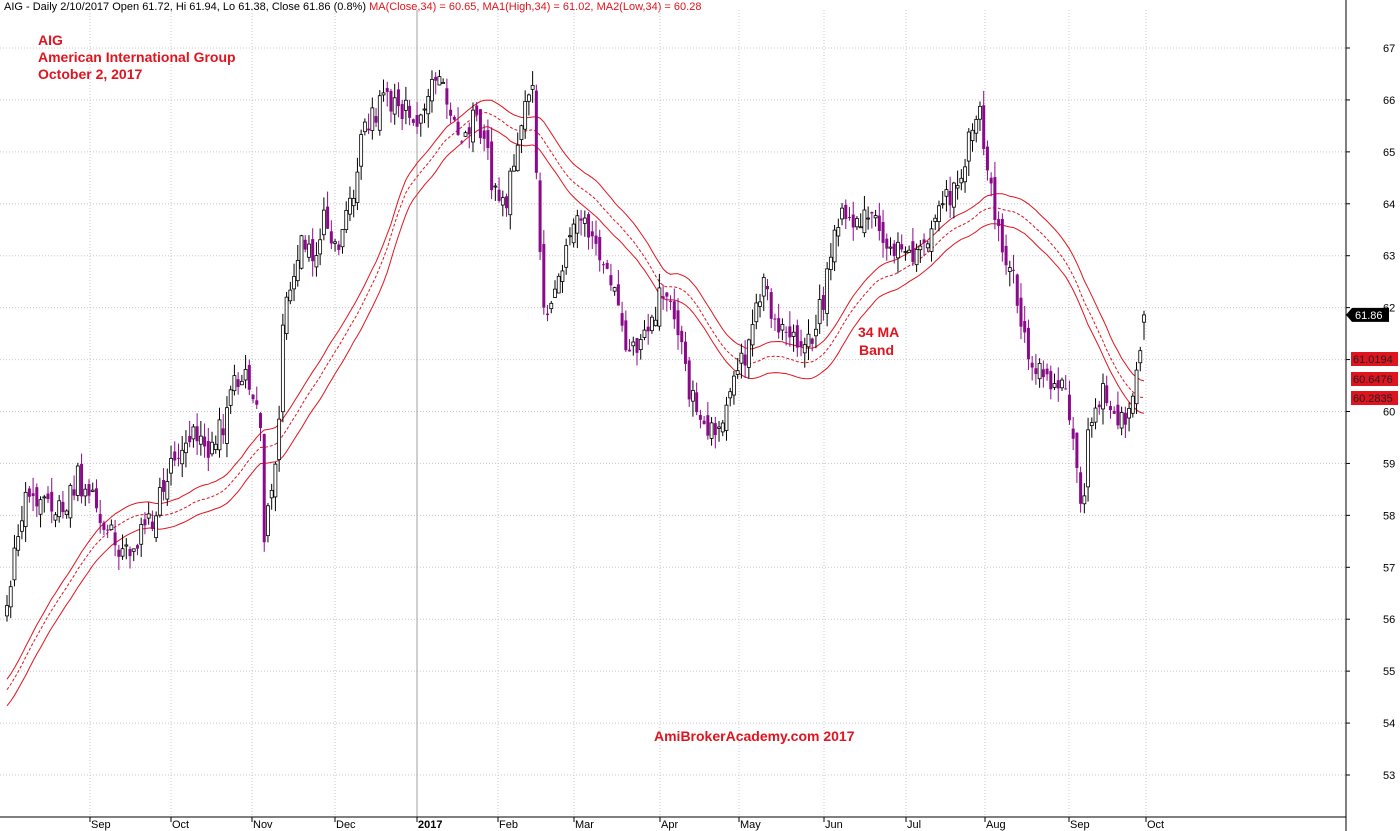 This screenshot has width=1400, height=831. I want to click on band-annotation: 34 MA Band, so click(878, 341).